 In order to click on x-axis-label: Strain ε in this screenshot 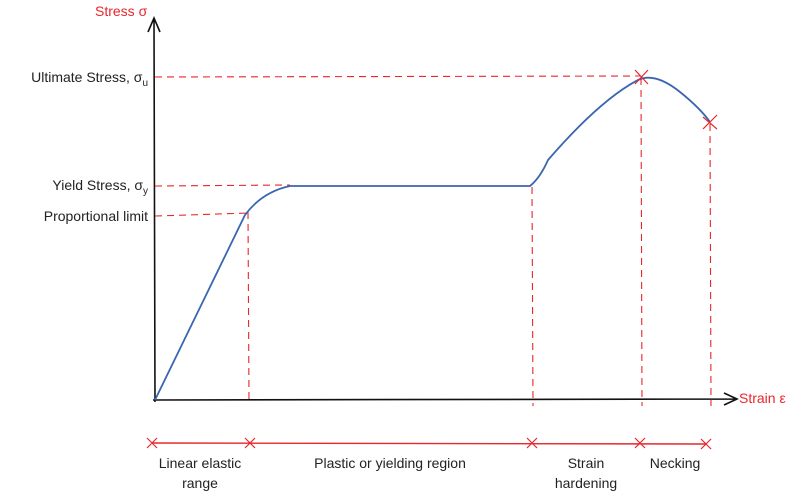, I will do `click(762, 398)`.